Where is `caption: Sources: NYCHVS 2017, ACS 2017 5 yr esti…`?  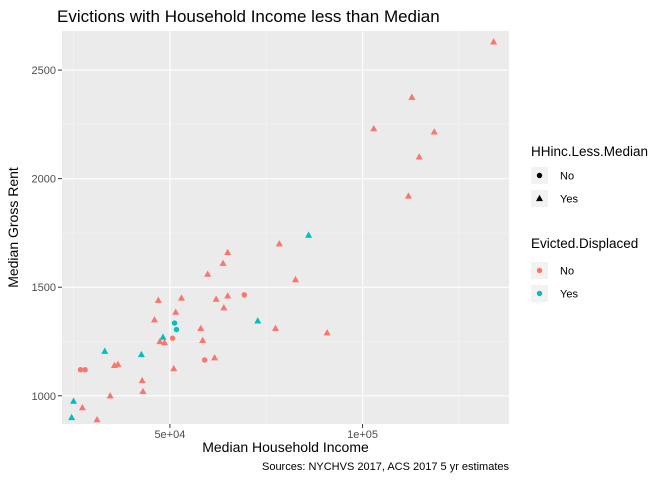
caption: Sources: NYCHVS 2017, ACS 2017 5 yr esti… is located at coordinates (386, 467).